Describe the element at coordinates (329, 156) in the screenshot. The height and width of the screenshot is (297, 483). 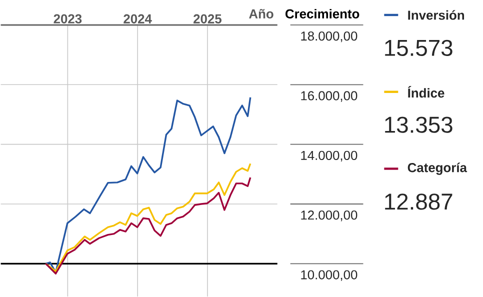
I see `y-tick-label: 14.000,00` at that location.